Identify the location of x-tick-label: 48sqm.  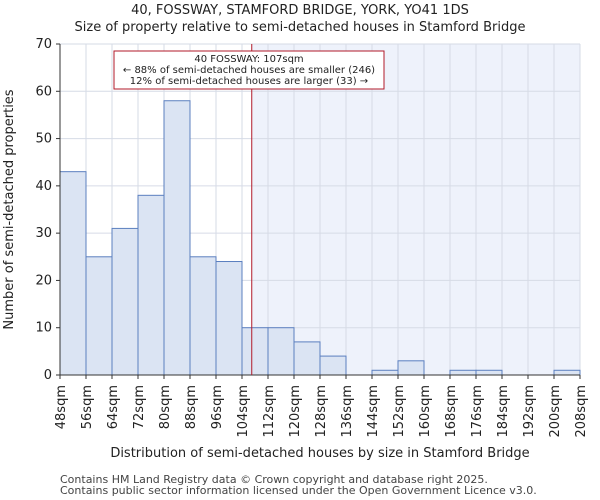
(61, 407).